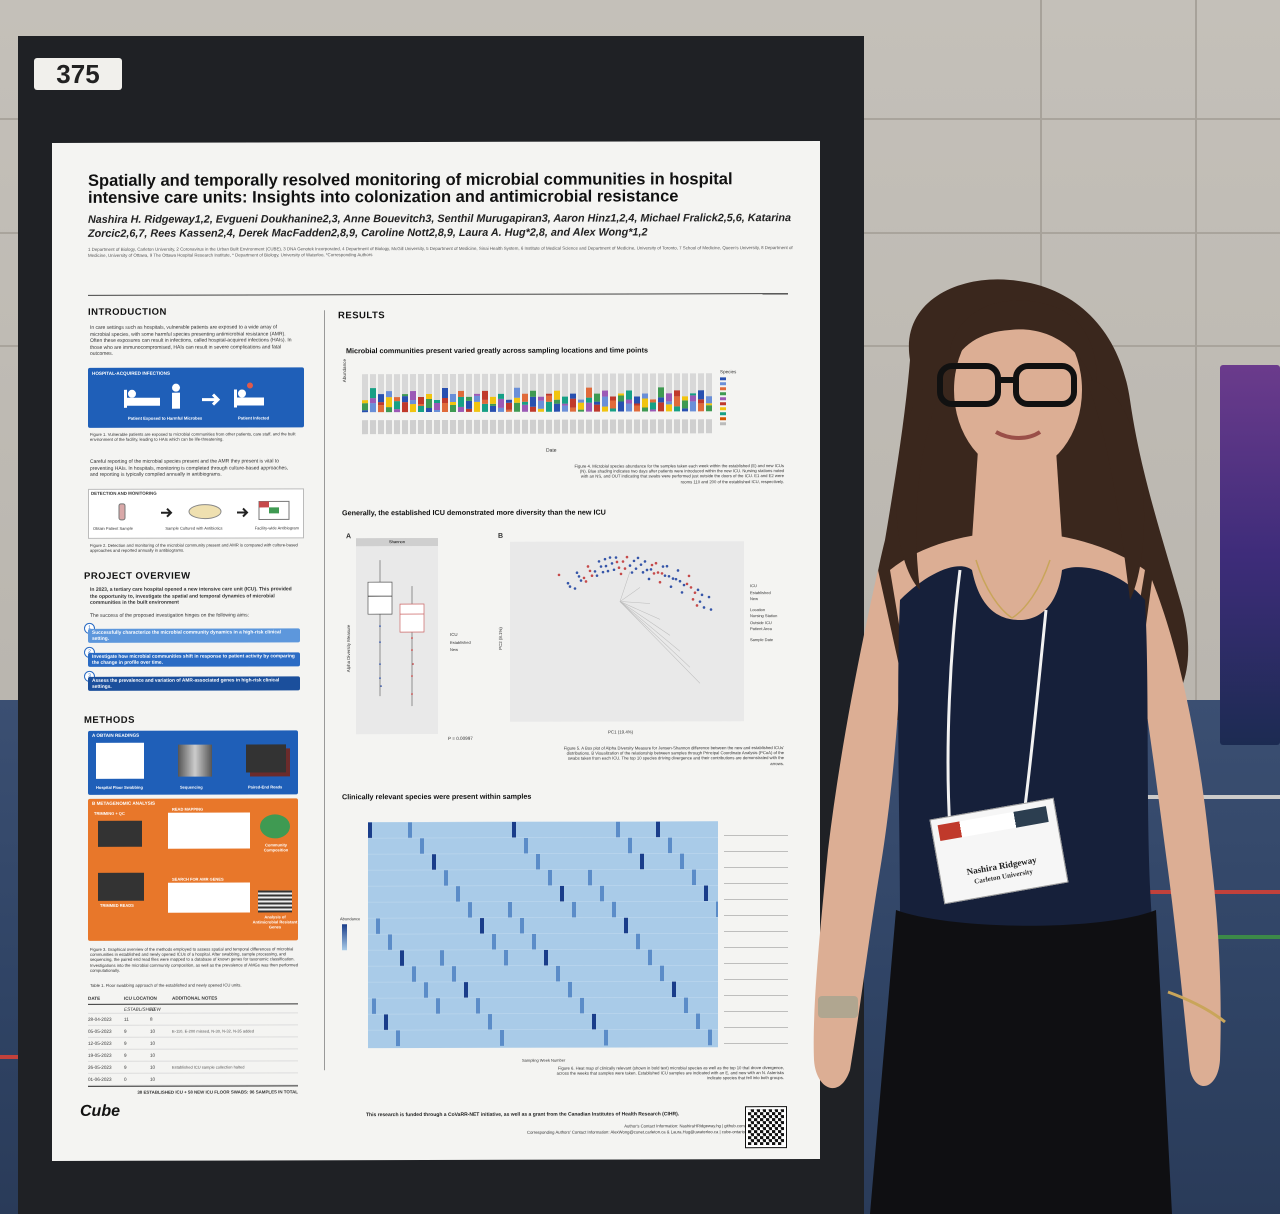 Image resolution: width=1280 pixels, height=1214 pixels. I want to click on step-a-label: Hospital Floor Swabbing, so click(119, 787).